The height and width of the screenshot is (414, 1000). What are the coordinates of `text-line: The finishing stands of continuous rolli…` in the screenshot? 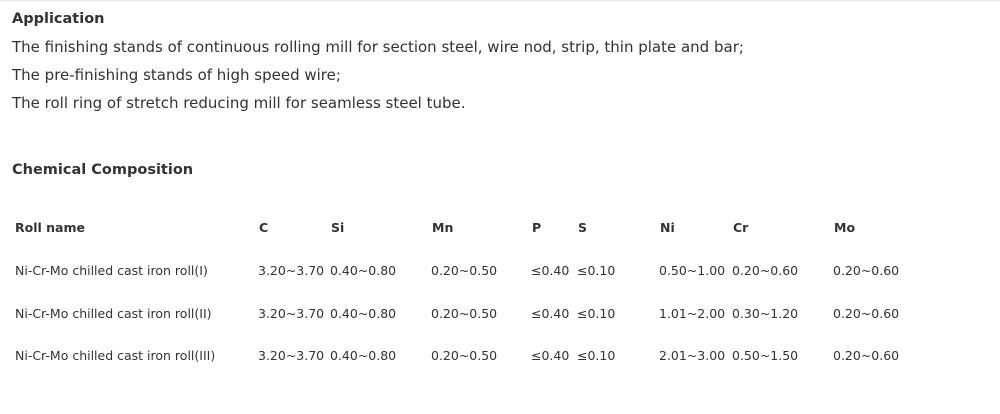 It's located at (378, 47).